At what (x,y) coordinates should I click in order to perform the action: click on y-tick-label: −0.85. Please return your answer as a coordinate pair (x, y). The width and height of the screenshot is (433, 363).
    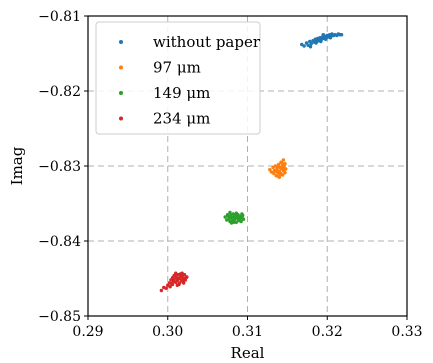
    Looking at the image, I should click on (59, 317).